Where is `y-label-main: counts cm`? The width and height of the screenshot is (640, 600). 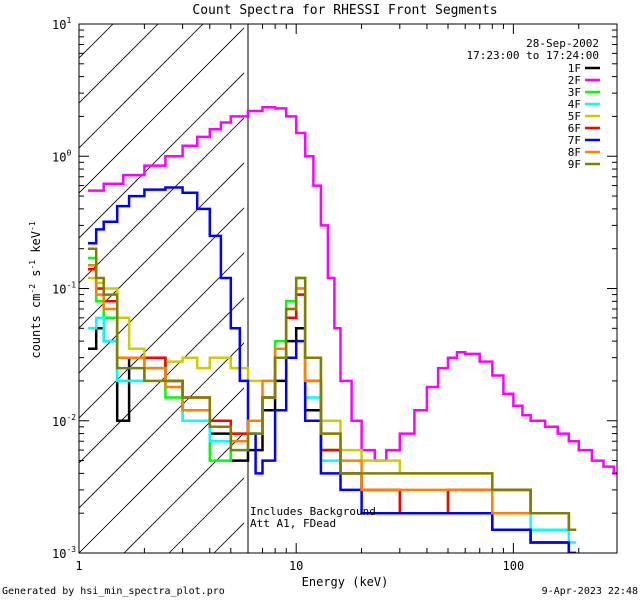
y-label-main: counts cm is located at coordinates (36, 326).